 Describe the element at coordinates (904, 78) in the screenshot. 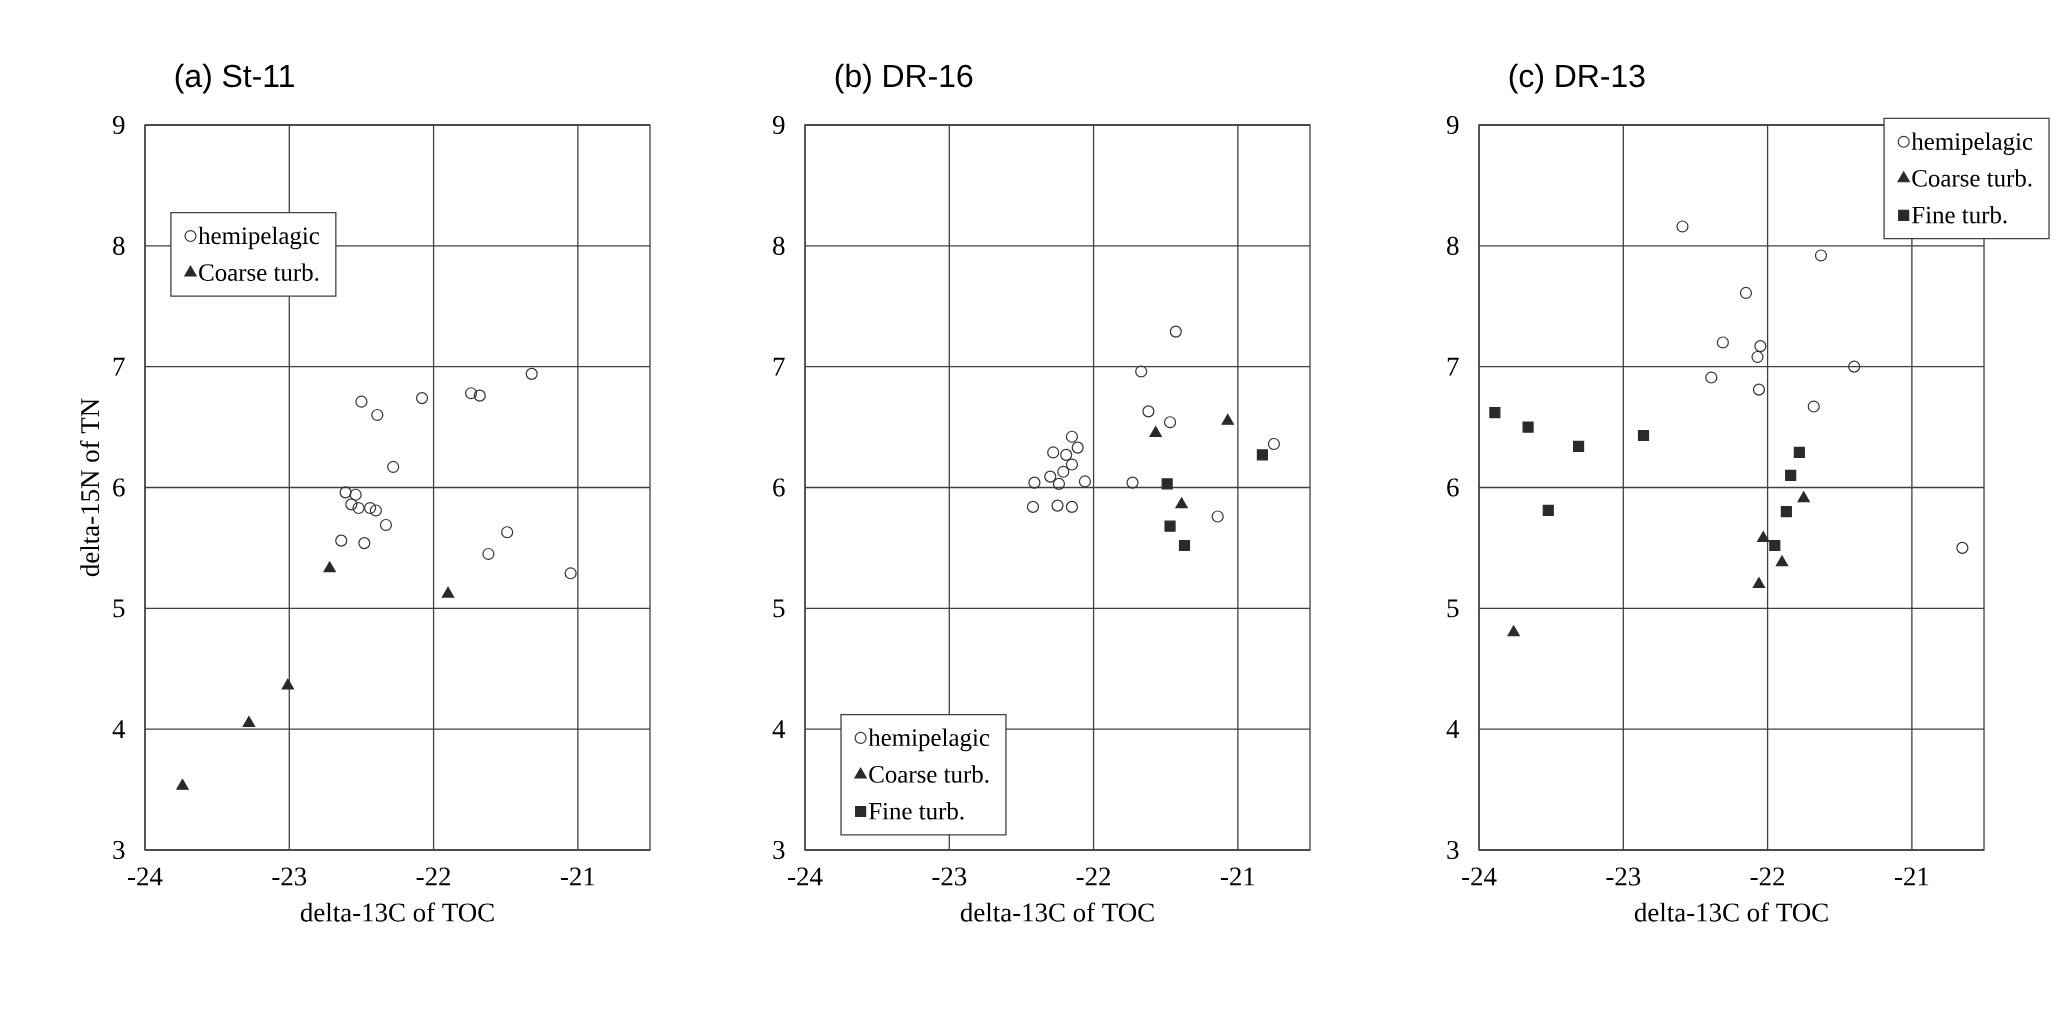

I see `chart-title: (b) DR-16` at that location.